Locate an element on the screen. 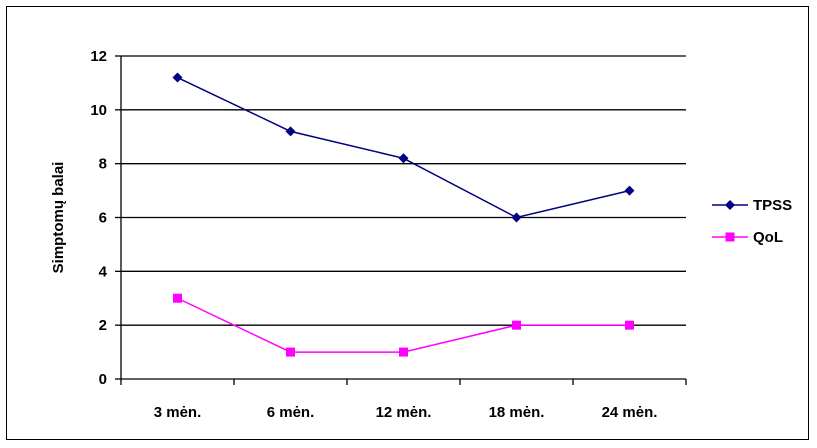 This screenshot has width=817, height=448. legend-tpss-marker is located at coordinates (730, 205).